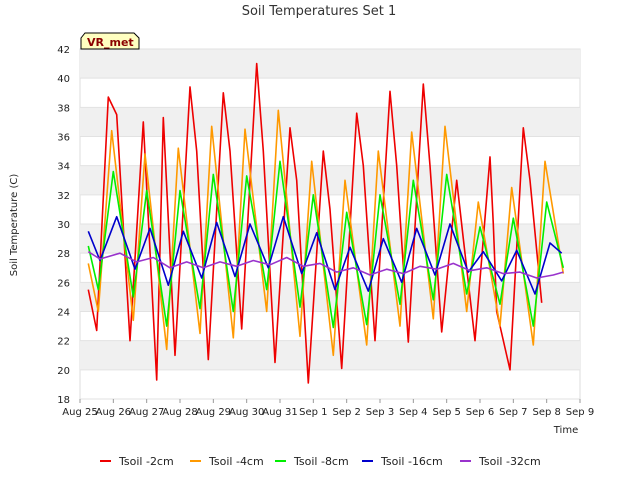  I want to click on x-tick-label: Aug 30, so click(246, 412).